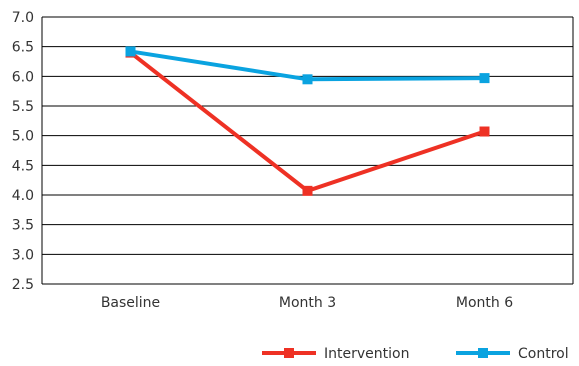 The width and height of the screenshot is (579, 366). What do you see at coordinates (23, 285) in the screenshot?
I see `y-tick-label: 2.5` at bounding box center [23, 285].